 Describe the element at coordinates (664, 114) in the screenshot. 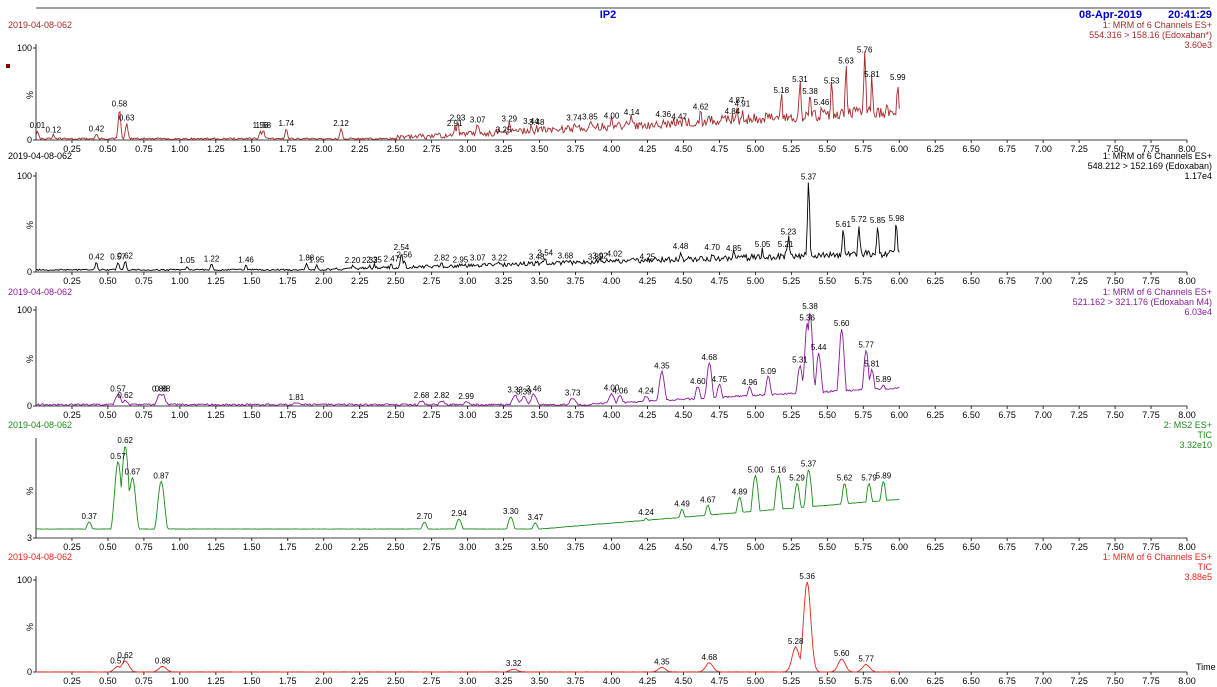

I see `peak-label: 4.36` at that location.